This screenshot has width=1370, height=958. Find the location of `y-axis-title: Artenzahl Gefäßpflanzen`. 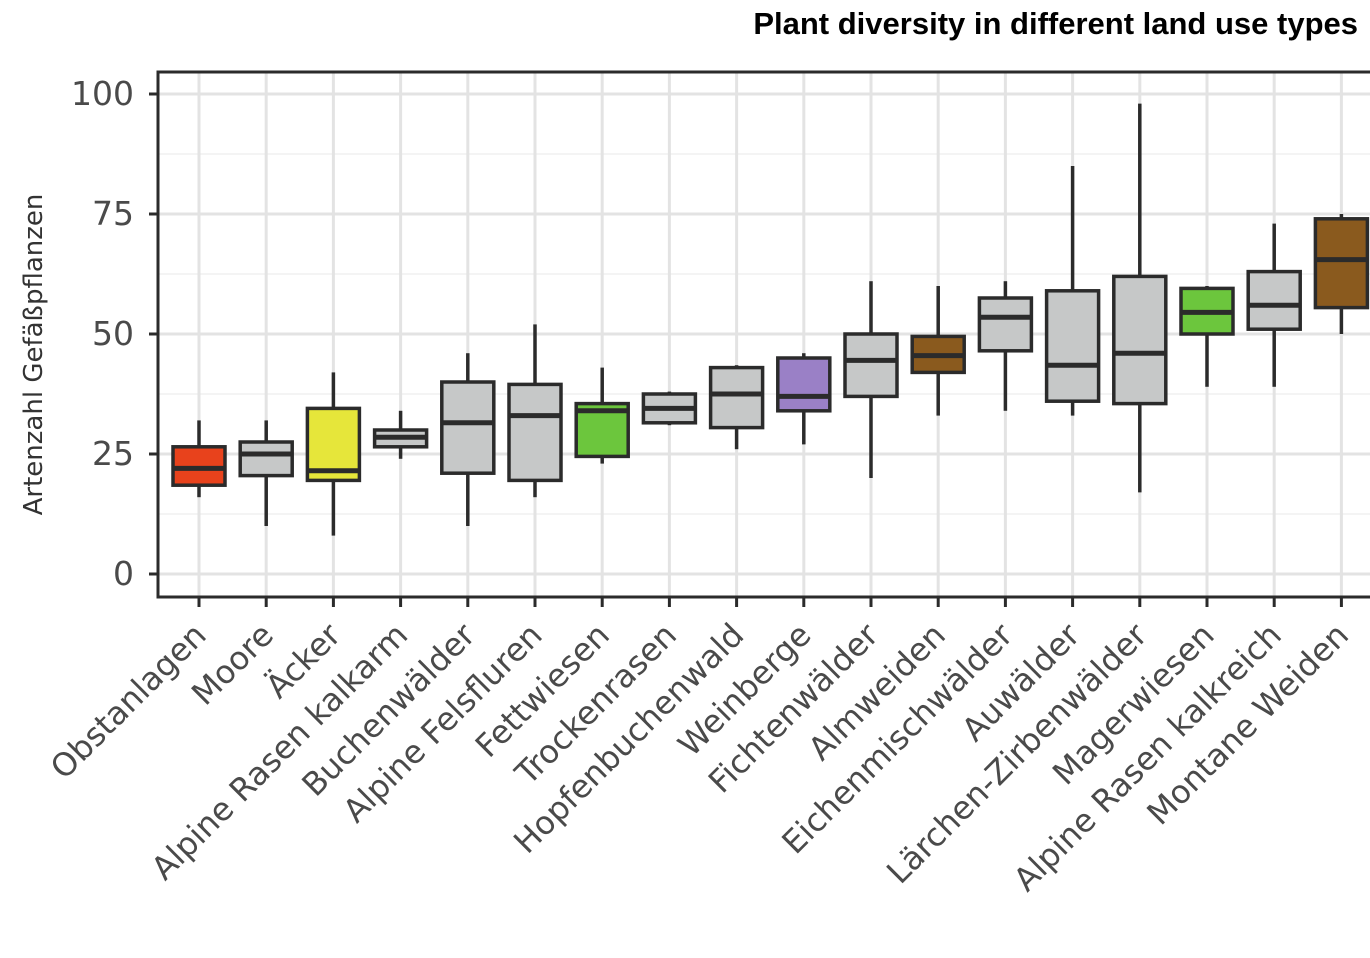

y-axis-title: Artenzahl Gefäßpflanzen is located at coordinates (34, 355).